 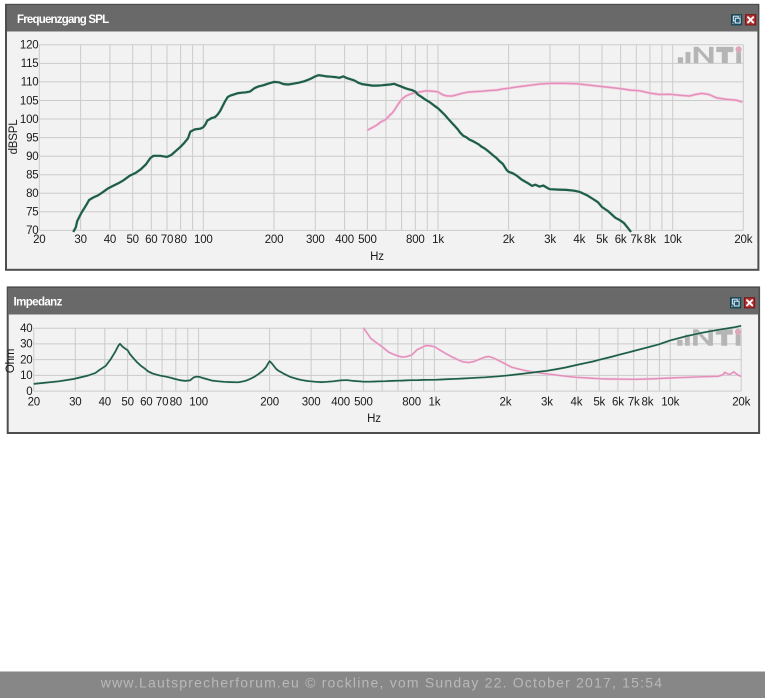 I want to click on svg-text: 110, so click(x=30, y=83).